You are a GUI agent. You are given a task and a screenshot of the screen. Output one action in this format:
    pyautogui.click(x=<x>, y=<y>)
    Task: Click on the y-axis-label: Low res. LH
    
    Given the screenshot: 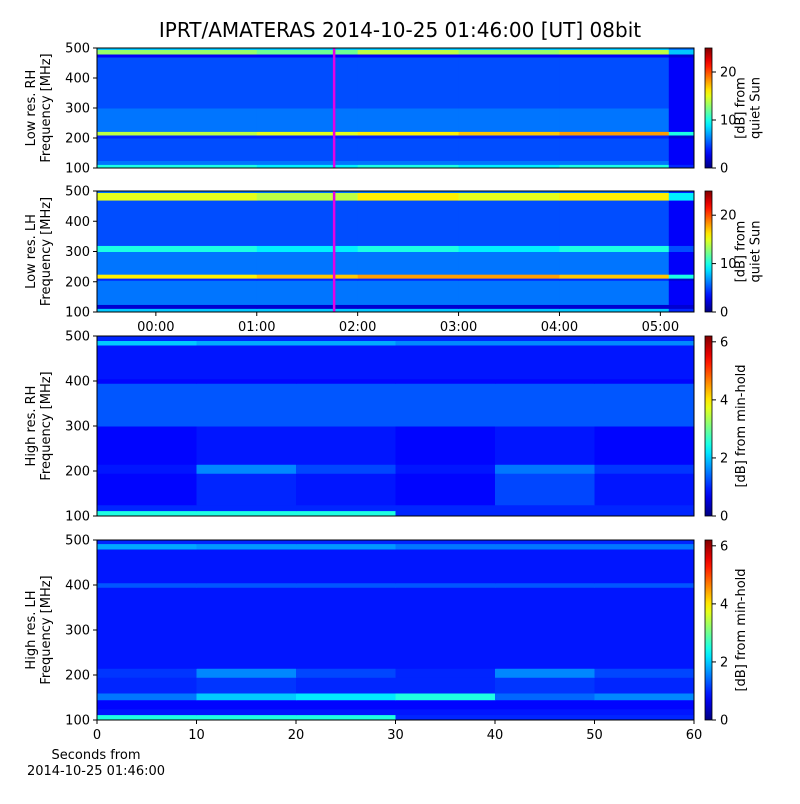 What is the action you would take?
    pyautogui.click(x=31, y=251)
    